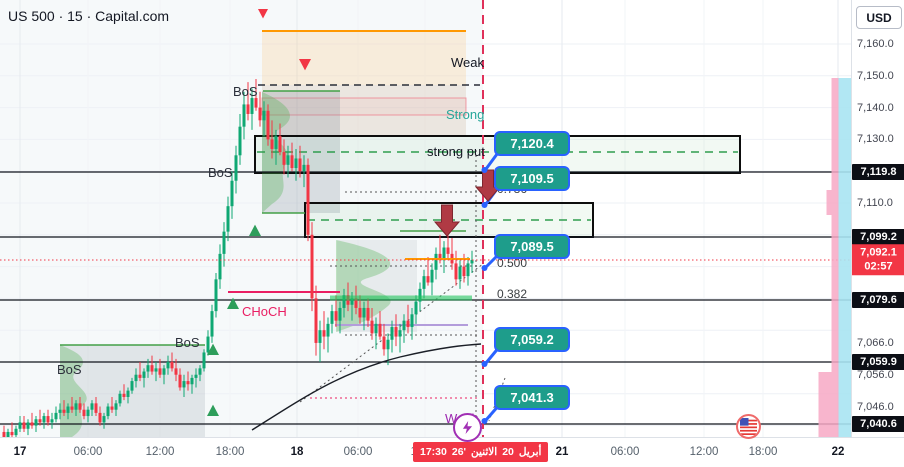 This screenshot has width=904, height=467. What do you see at coordinates (532, 339) in the screenshot?
I see `price-callout: 7,059.2` at bounding box center [532, 339].